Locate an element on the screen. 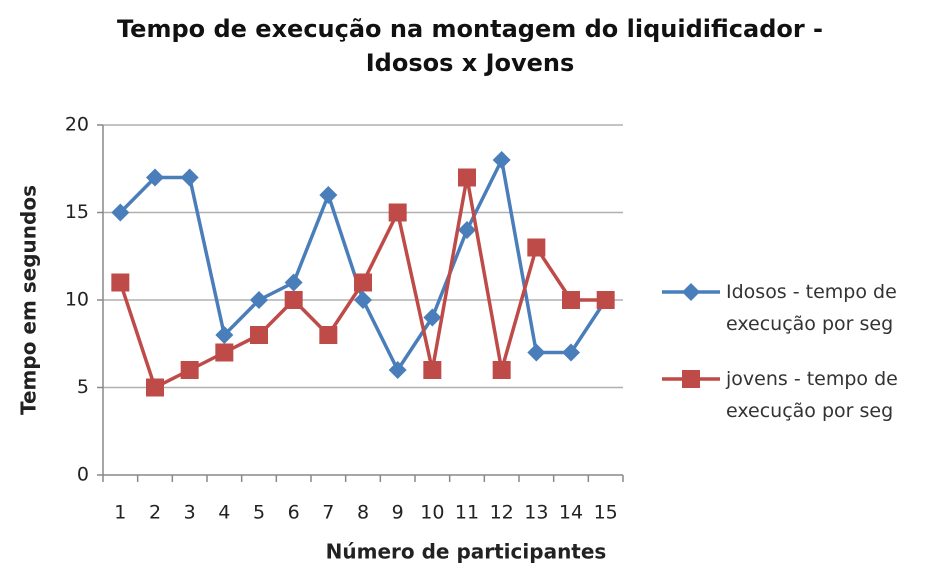  y-tick-label: 5 is located at coordinates (83, 387).